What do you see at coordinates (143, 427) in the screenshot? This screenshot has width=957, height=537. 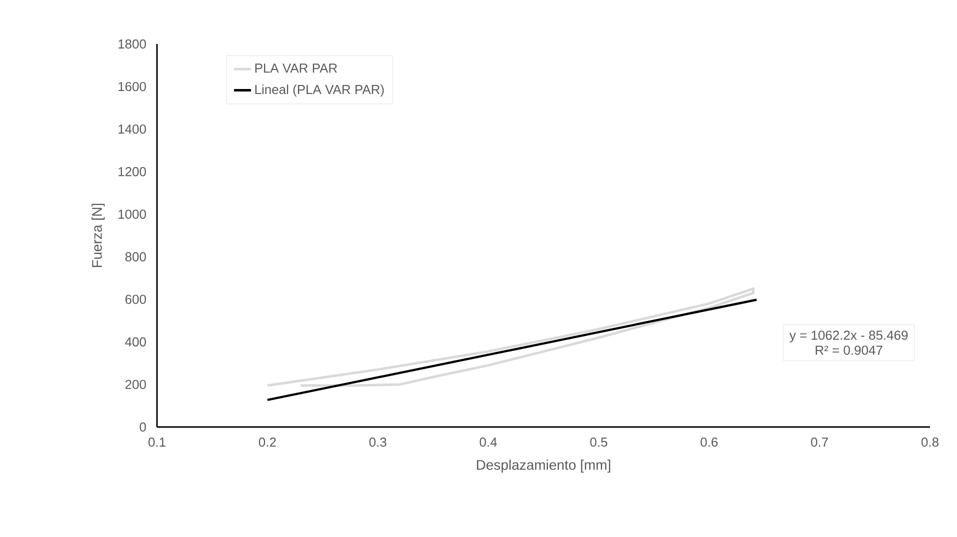 I see `y-tick-label: 0` at bounding box center [143, 427].